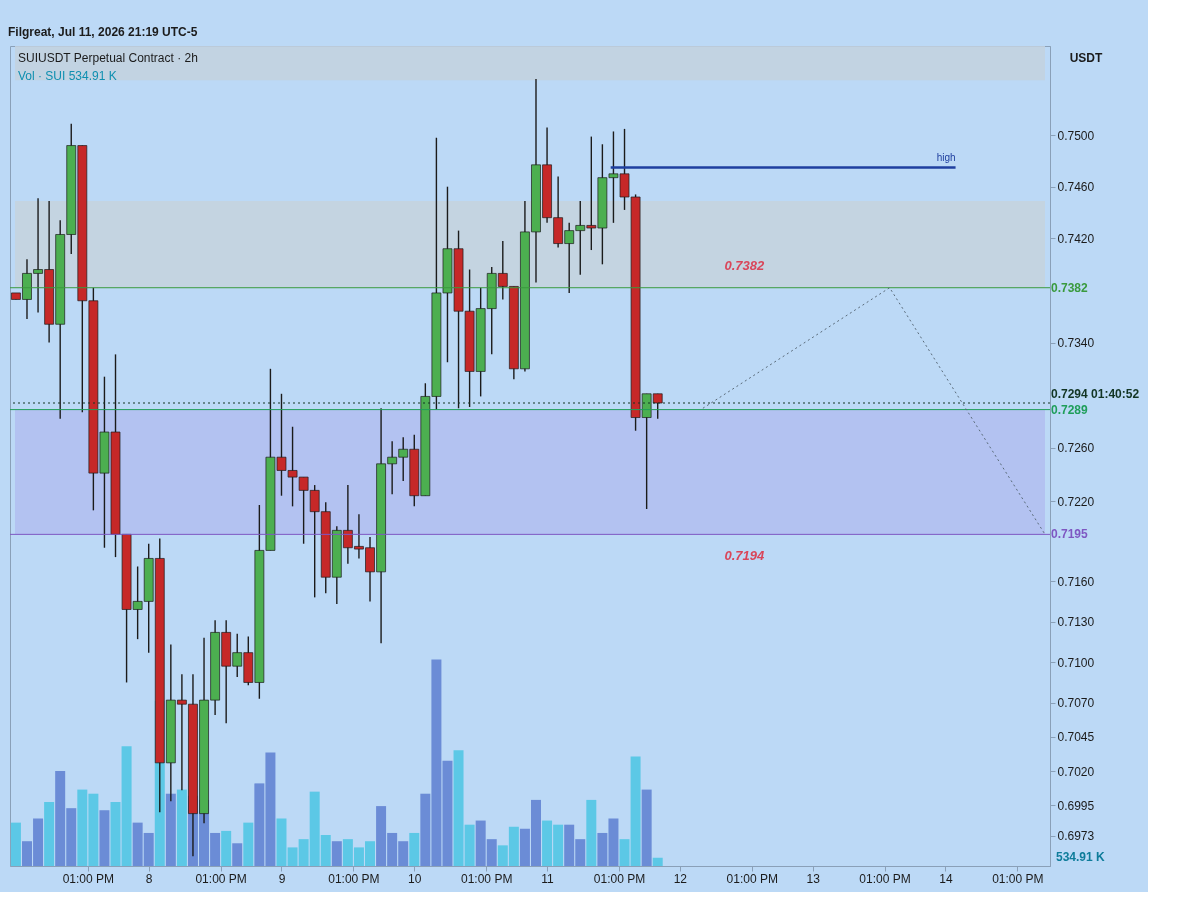 The image size is (1200, 897). Describe the element at coordinates (1076, 501) in the screenshot. I see `y-tick-label: 0.7220` at that location.